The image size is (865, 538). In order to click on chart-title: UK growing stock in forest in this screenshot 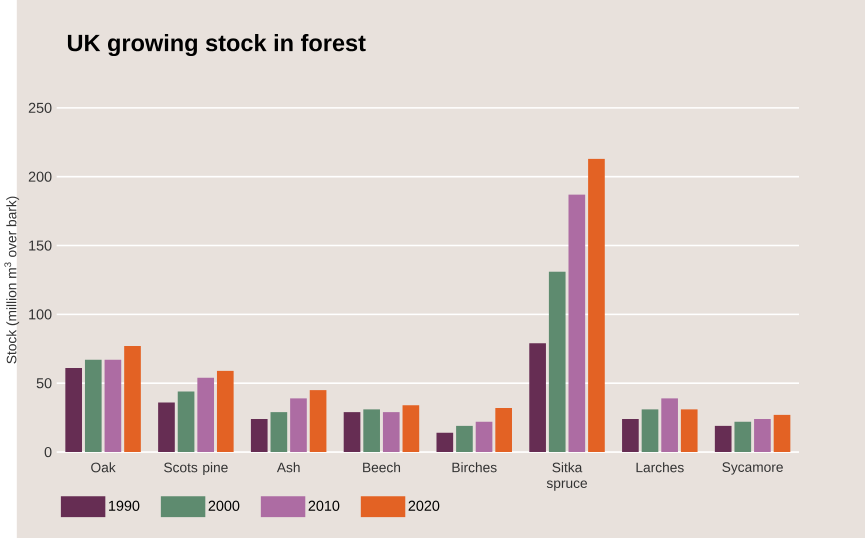, I will do `click(217, 45)`.